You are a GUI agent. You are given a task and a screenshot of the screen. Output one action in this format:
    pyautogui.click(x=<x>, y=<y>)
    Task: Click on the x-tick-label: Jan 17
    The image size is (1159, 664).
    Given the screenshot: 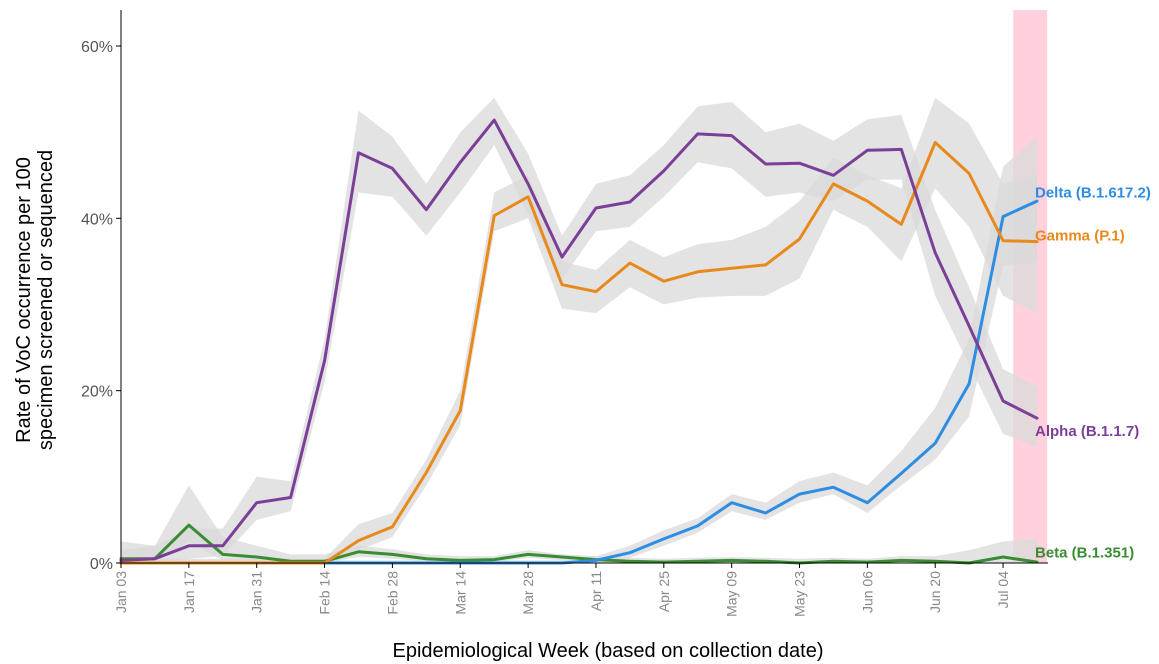 What is the action you would take?
    pyautogui.click(x=189, y=592)
    